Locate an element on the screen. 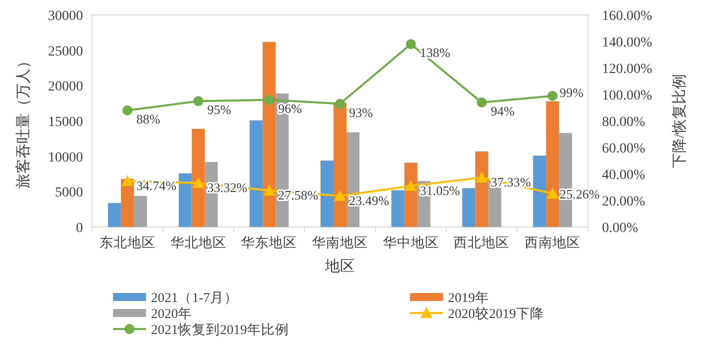 This screenshot has width=704, height=347. y2-axis-title: 下降/恢复比例 is located at coordinates (679, 121).